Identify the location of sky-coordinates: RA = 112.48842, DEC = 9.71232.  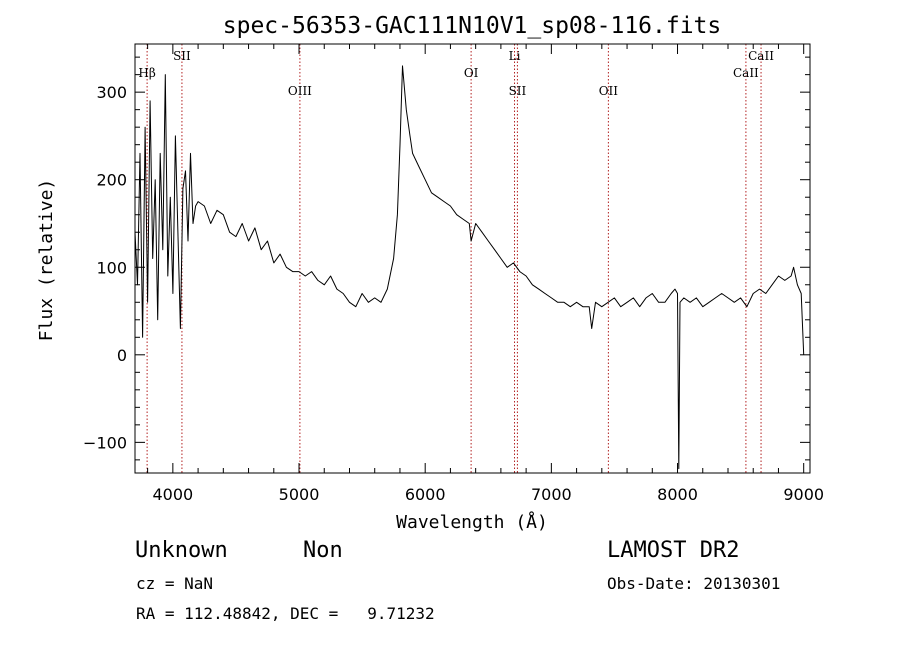
(285, 613).